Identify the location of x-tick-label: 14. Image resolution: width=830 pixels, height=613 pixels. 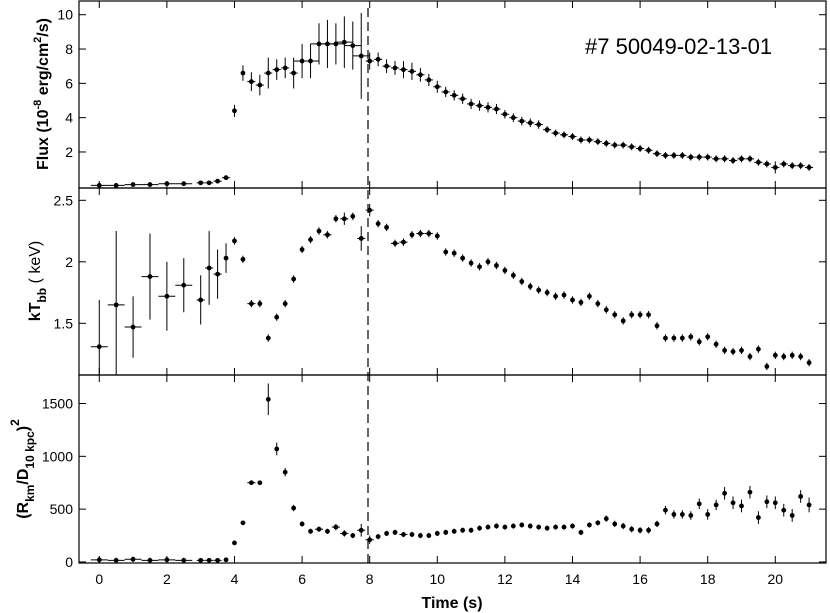
(573, 579).